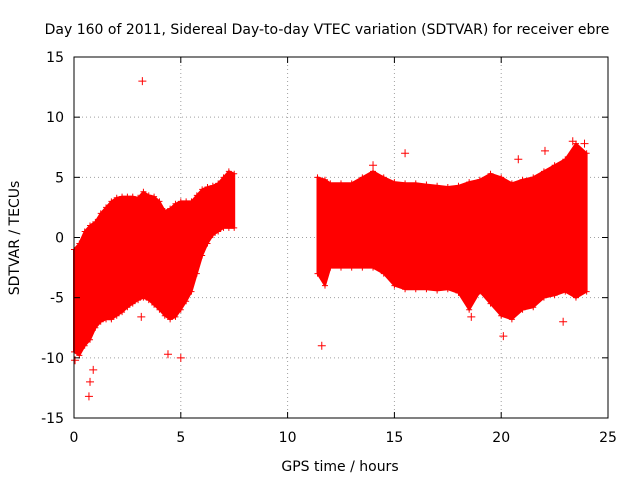 The height and width of the screenshot is (480, 640). What do you see at coordinates (55, 58) in the screenshot?
I see `y-tick-label: 15` at bounding box center [55, 58].